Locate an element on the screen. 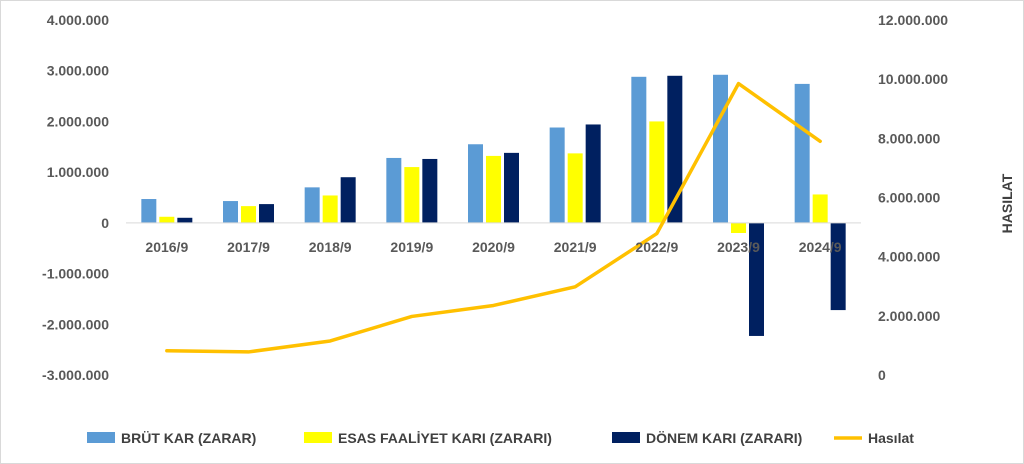 Image resolution: width=1024 pixels, height=464 pixels. legend-label: ESAS FAALİYET KARI (ZARARI) is located at coordinates (445, 438).